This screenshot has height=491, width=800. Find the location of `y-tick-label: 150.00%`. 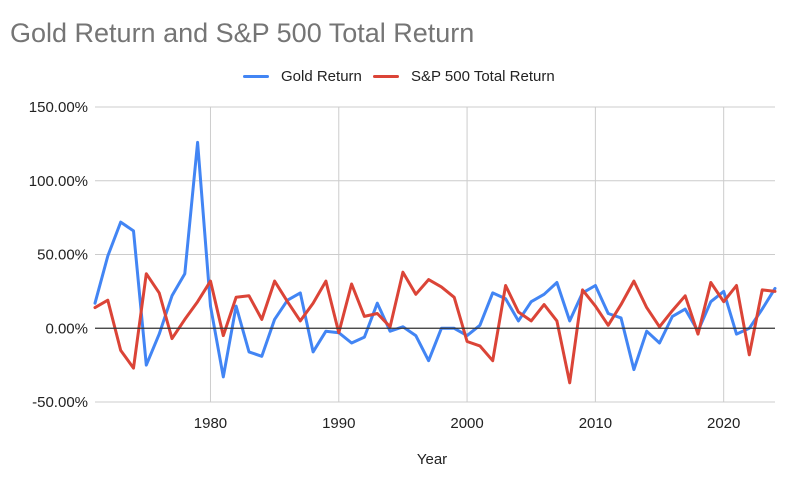

y-tick-label: 150.00% is located at coordinates (58, 107).